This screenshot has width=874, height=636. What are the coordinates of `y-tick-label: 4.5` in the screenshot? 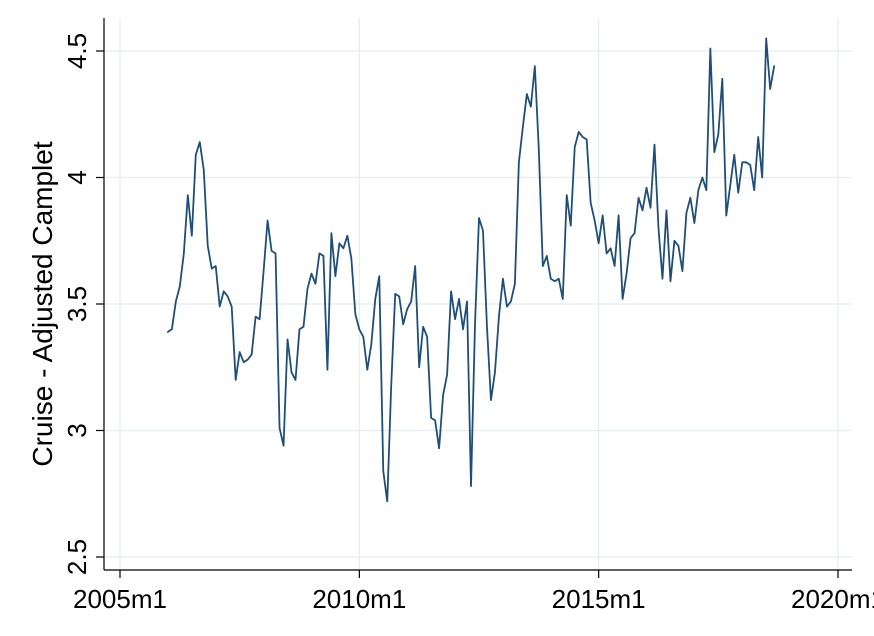 It's located at (77, 51).